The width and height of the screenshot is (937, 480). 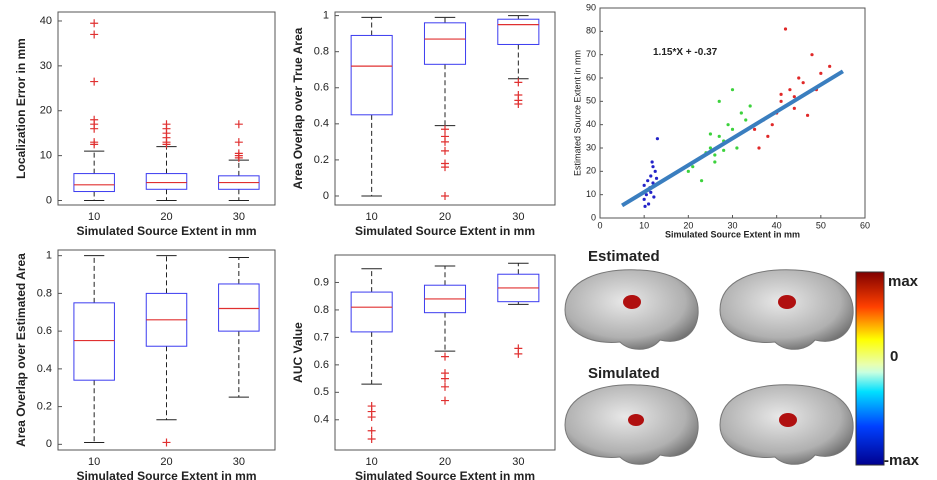 I want to click on x-tick-label: 40, so click(x=777, y=225).